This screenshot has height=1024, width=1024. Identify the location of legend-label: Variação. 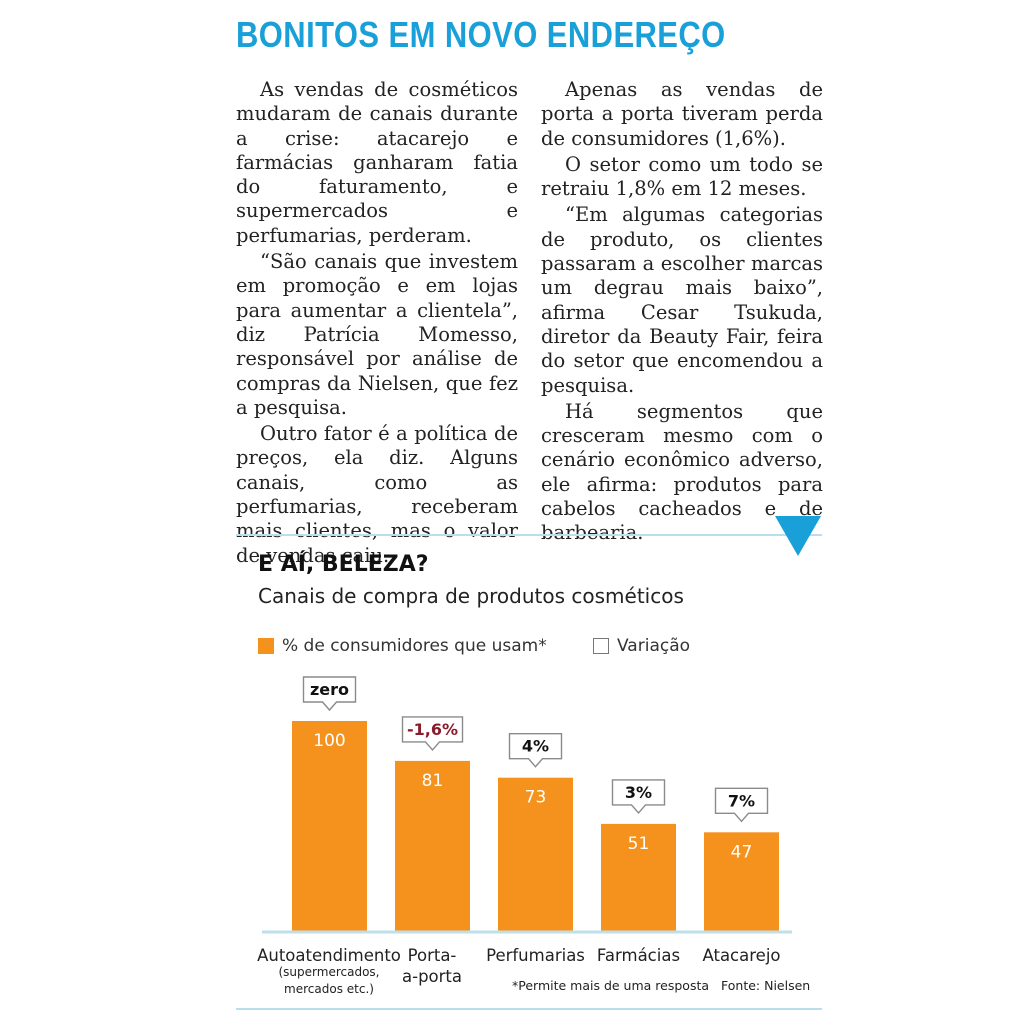
(654, 646).